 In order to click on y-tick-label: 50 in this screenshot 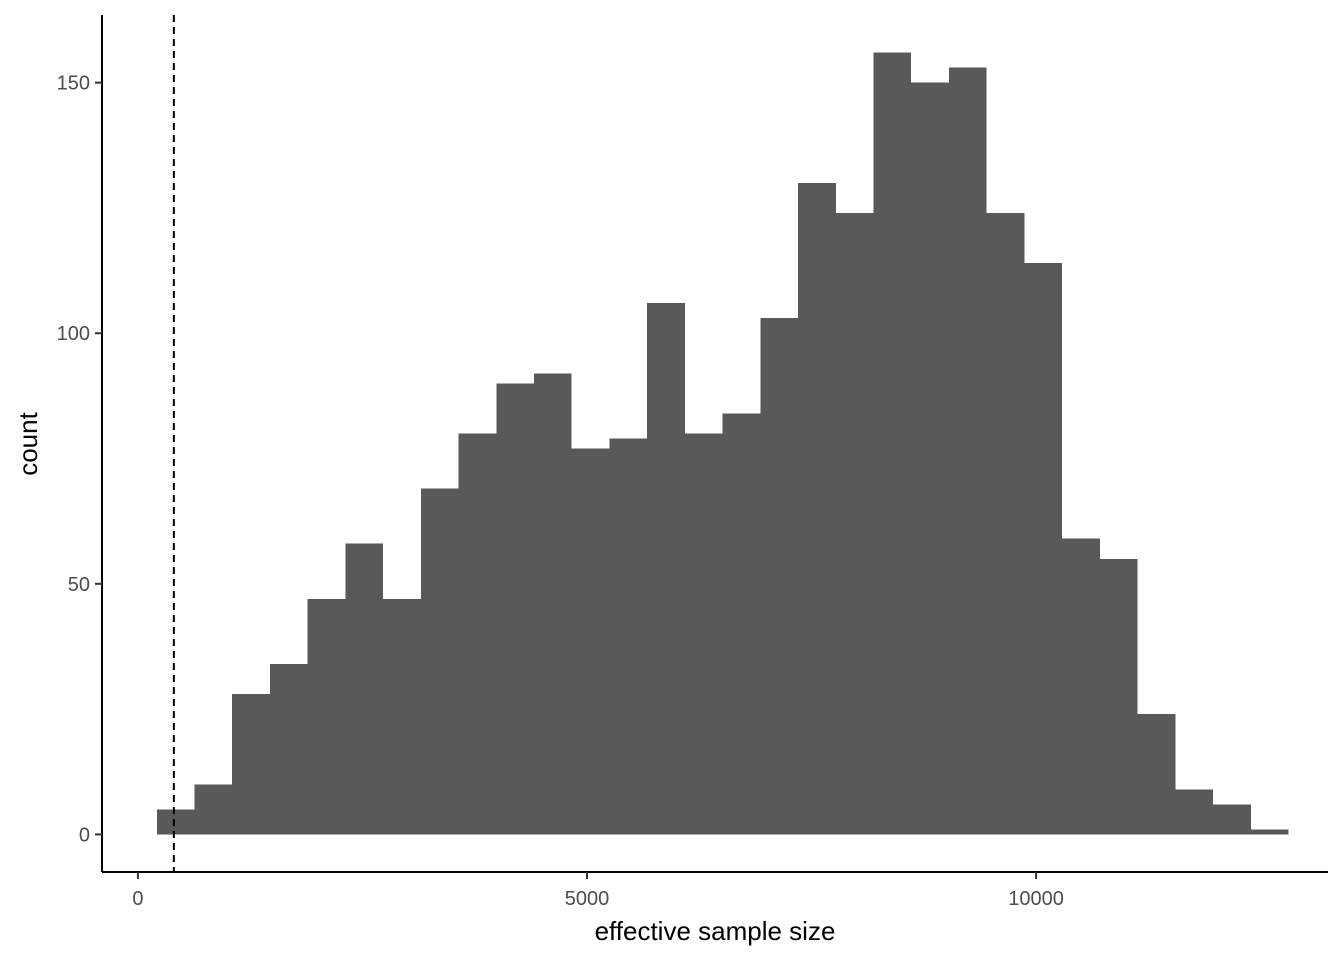, I will do `click(79, 585)`.